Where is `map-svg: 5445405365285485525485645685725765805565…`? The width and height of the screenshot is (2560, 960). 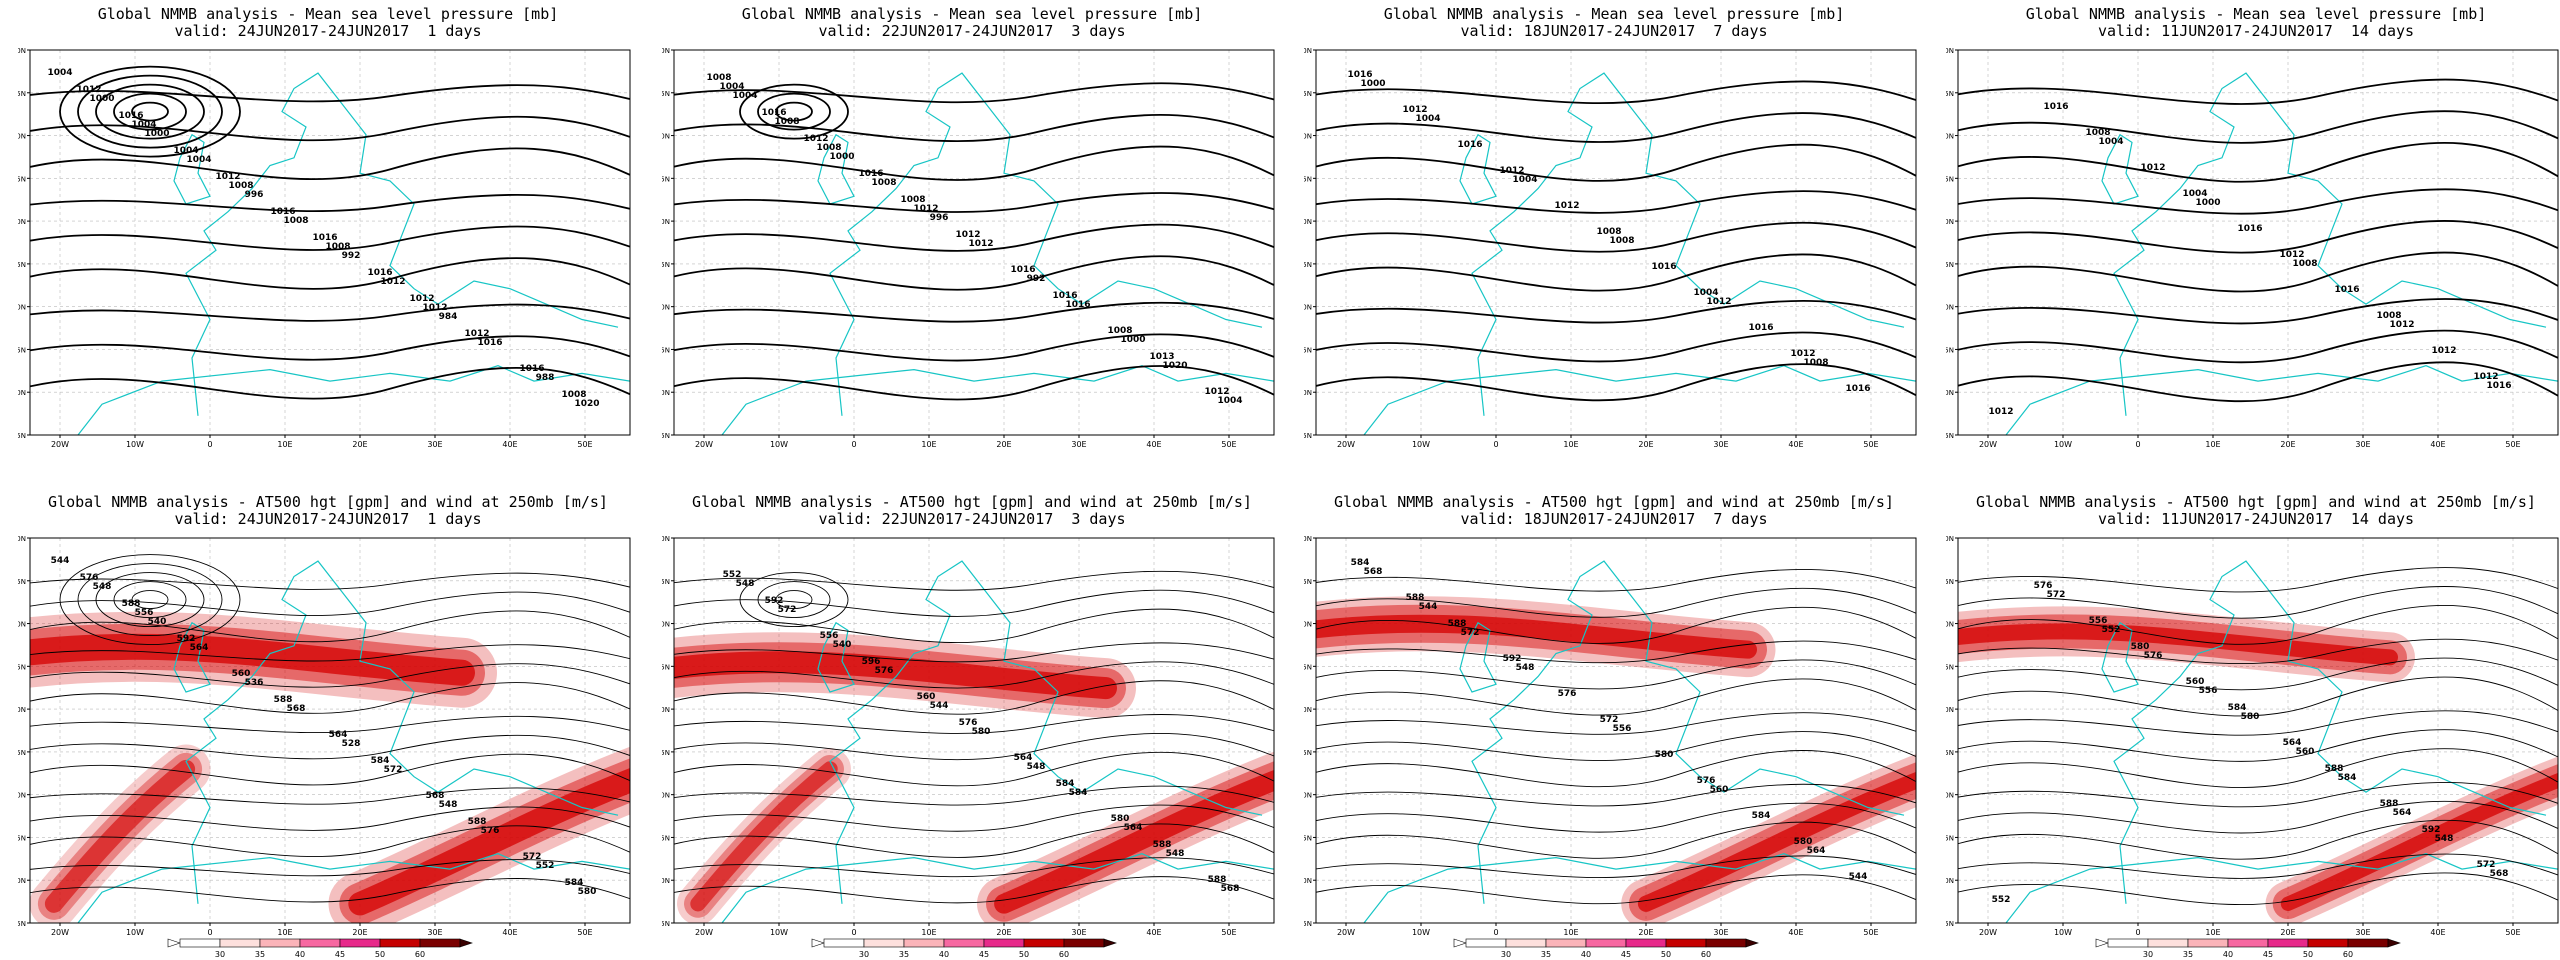
map-svg: 5445405365285485525485645685725765805565… is located at coordinates (324, 747).